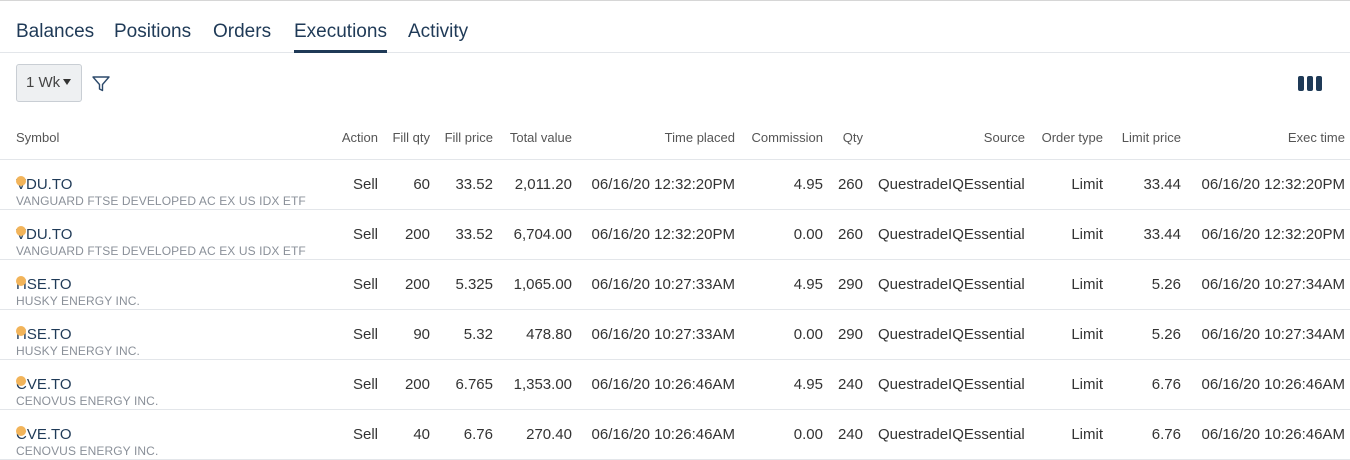 This screenshot has height=460, width=1350. I want to click on col-order-type: Order type, so click(1069, 138).